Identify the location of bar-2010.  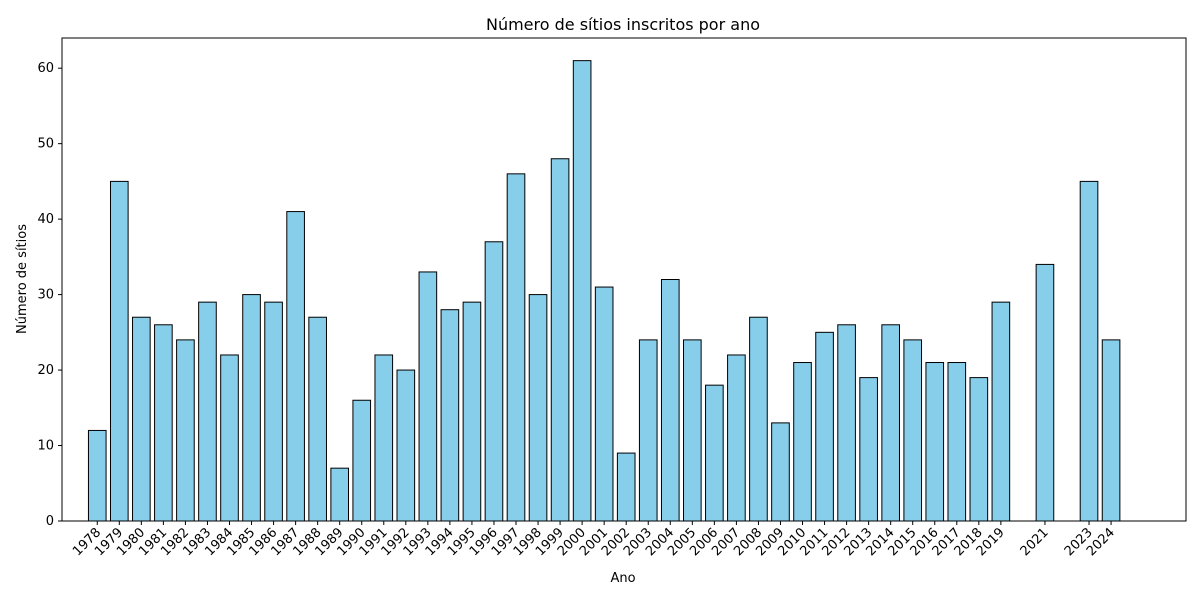
(802, 442).